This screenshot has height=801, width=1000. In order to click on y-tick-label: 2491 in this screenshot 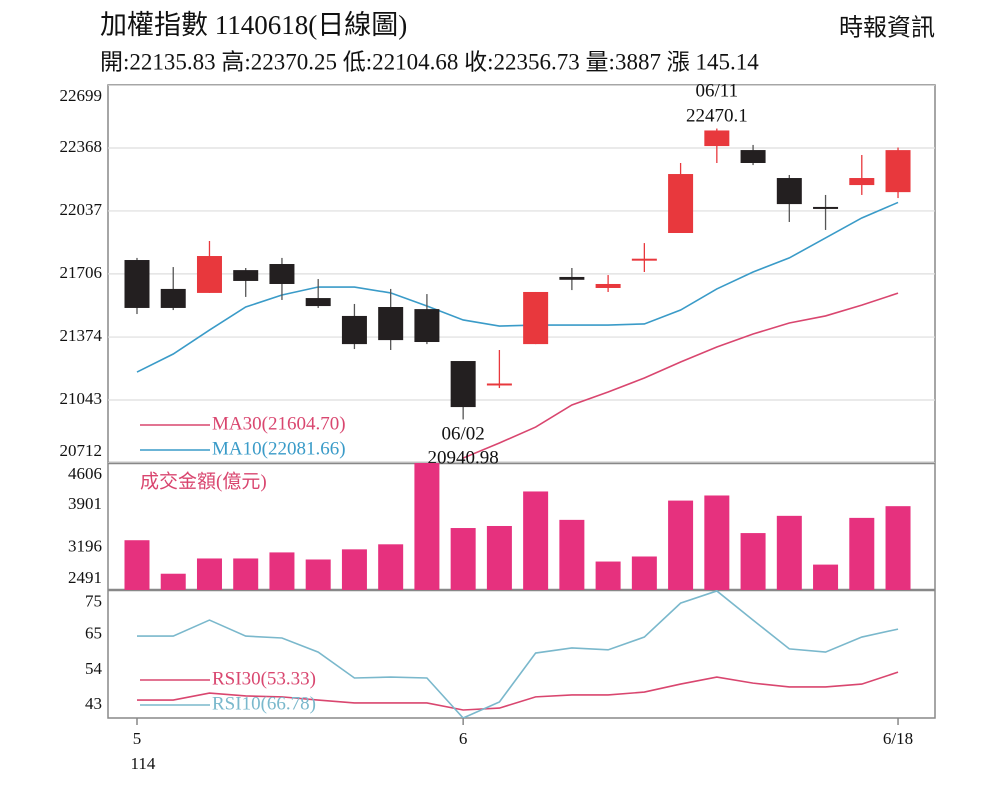, I will do `click(85, 577)`.